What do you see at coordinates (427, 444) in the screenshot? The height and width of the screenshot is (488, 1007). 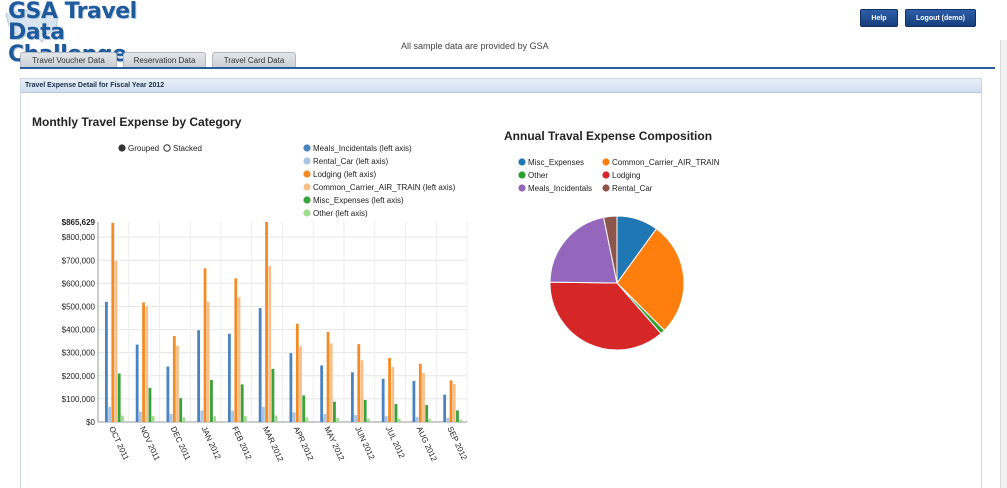 I see `bar-x-tick-label: AUG 2012` at bounding box center [427, 444].